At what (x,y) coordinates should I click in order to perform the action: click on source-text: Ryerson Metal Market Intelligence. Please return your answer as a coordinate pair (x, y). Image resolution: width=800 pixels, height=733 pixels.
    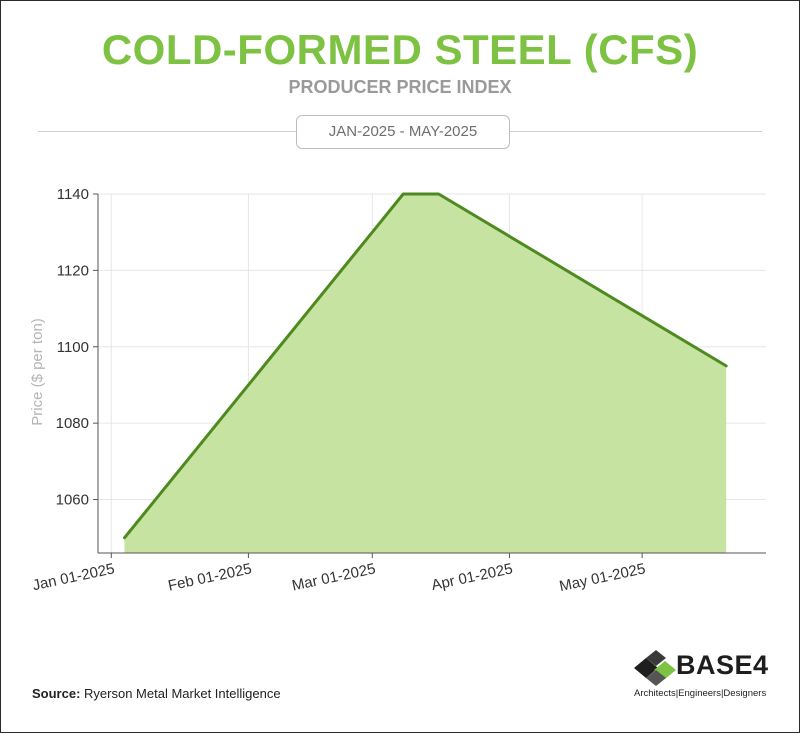
    Looking at the image, I should click on (182, 693).